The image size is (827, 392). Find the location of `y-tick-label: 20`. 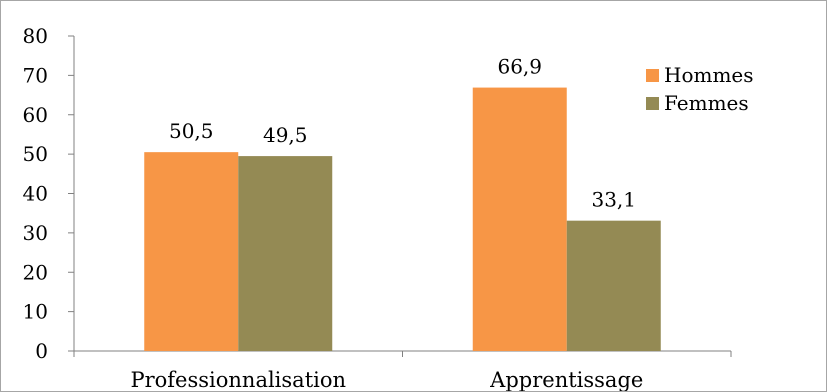

y-tick-label: 20 is located at coordinates (35, 272).